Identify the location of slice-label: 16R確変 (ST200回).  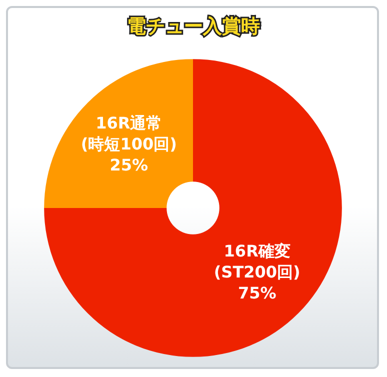
(257, 262).